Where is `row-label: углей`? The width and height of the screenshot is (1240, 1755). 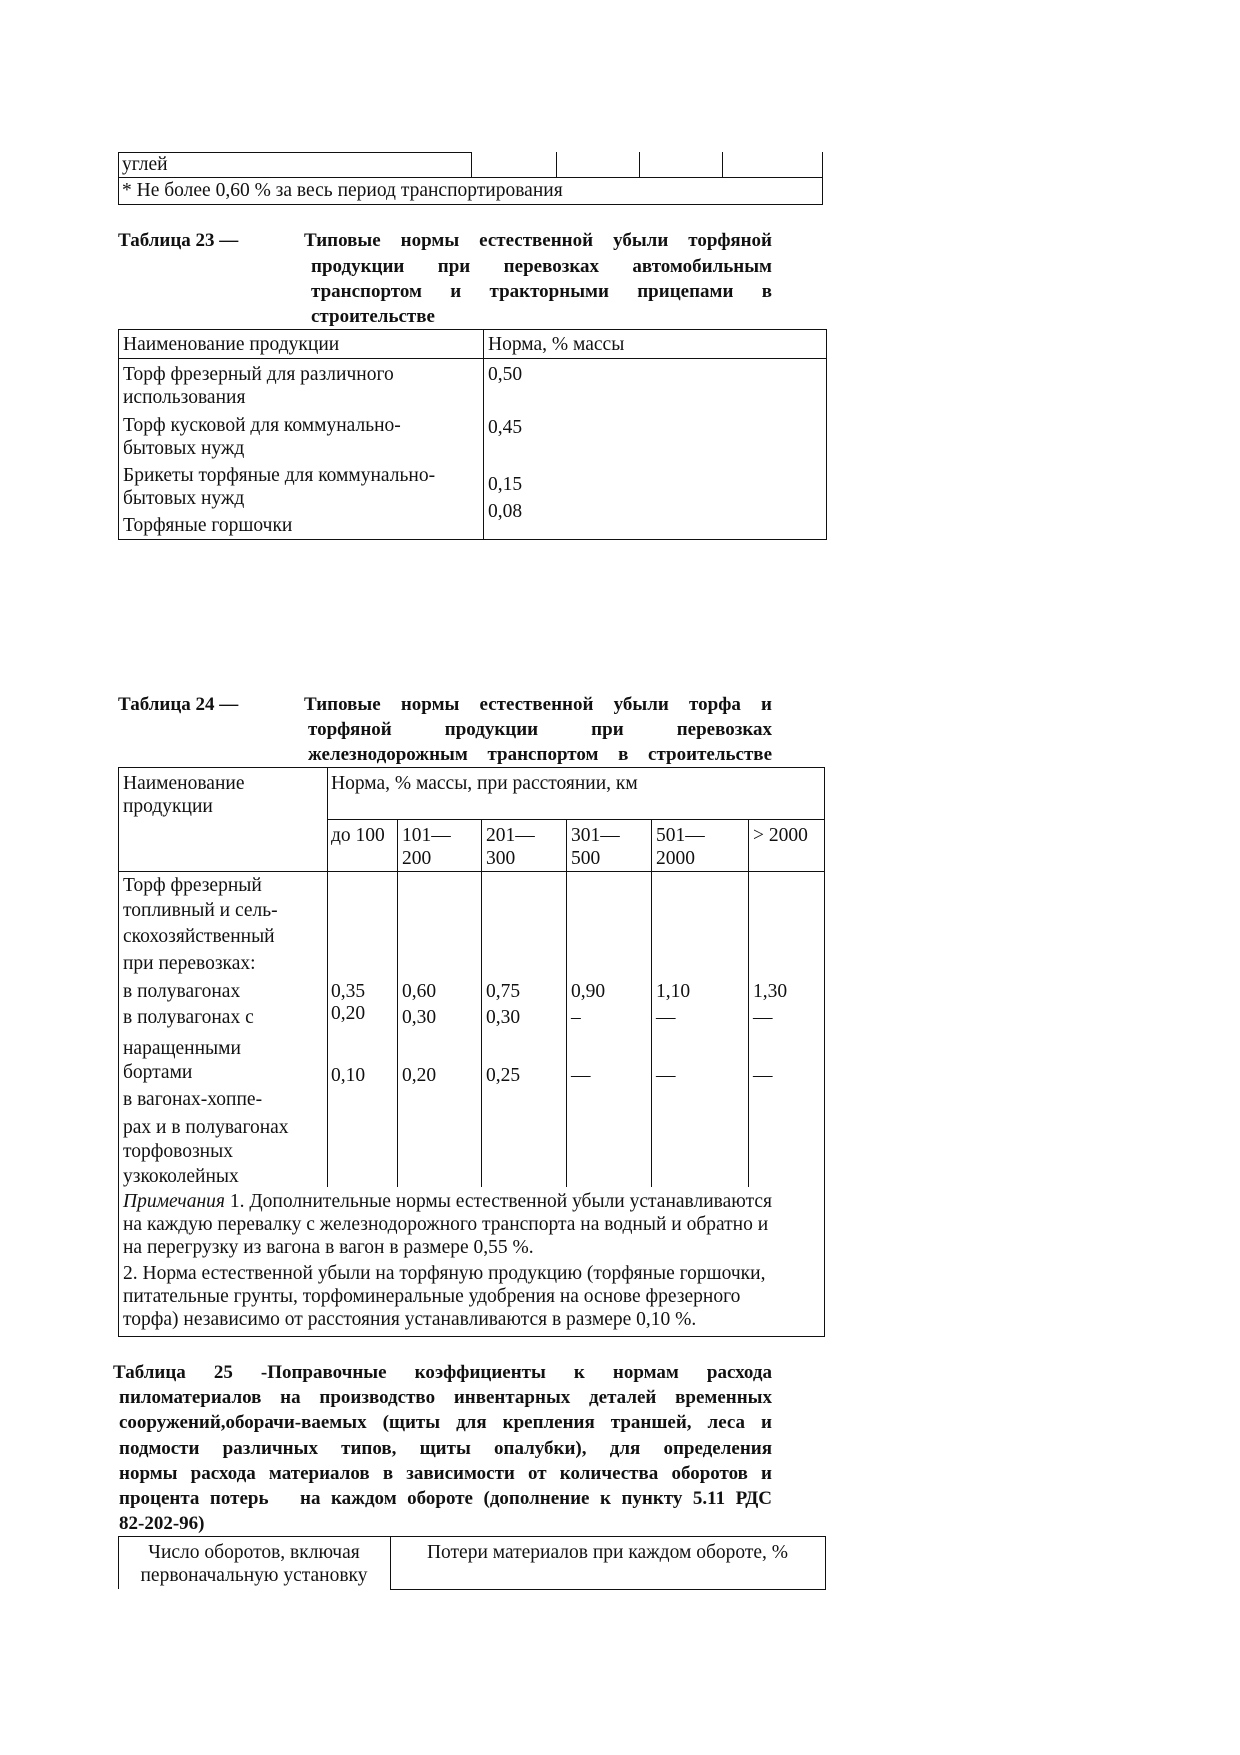 row-label: углей is located at coordinates (145, 164).